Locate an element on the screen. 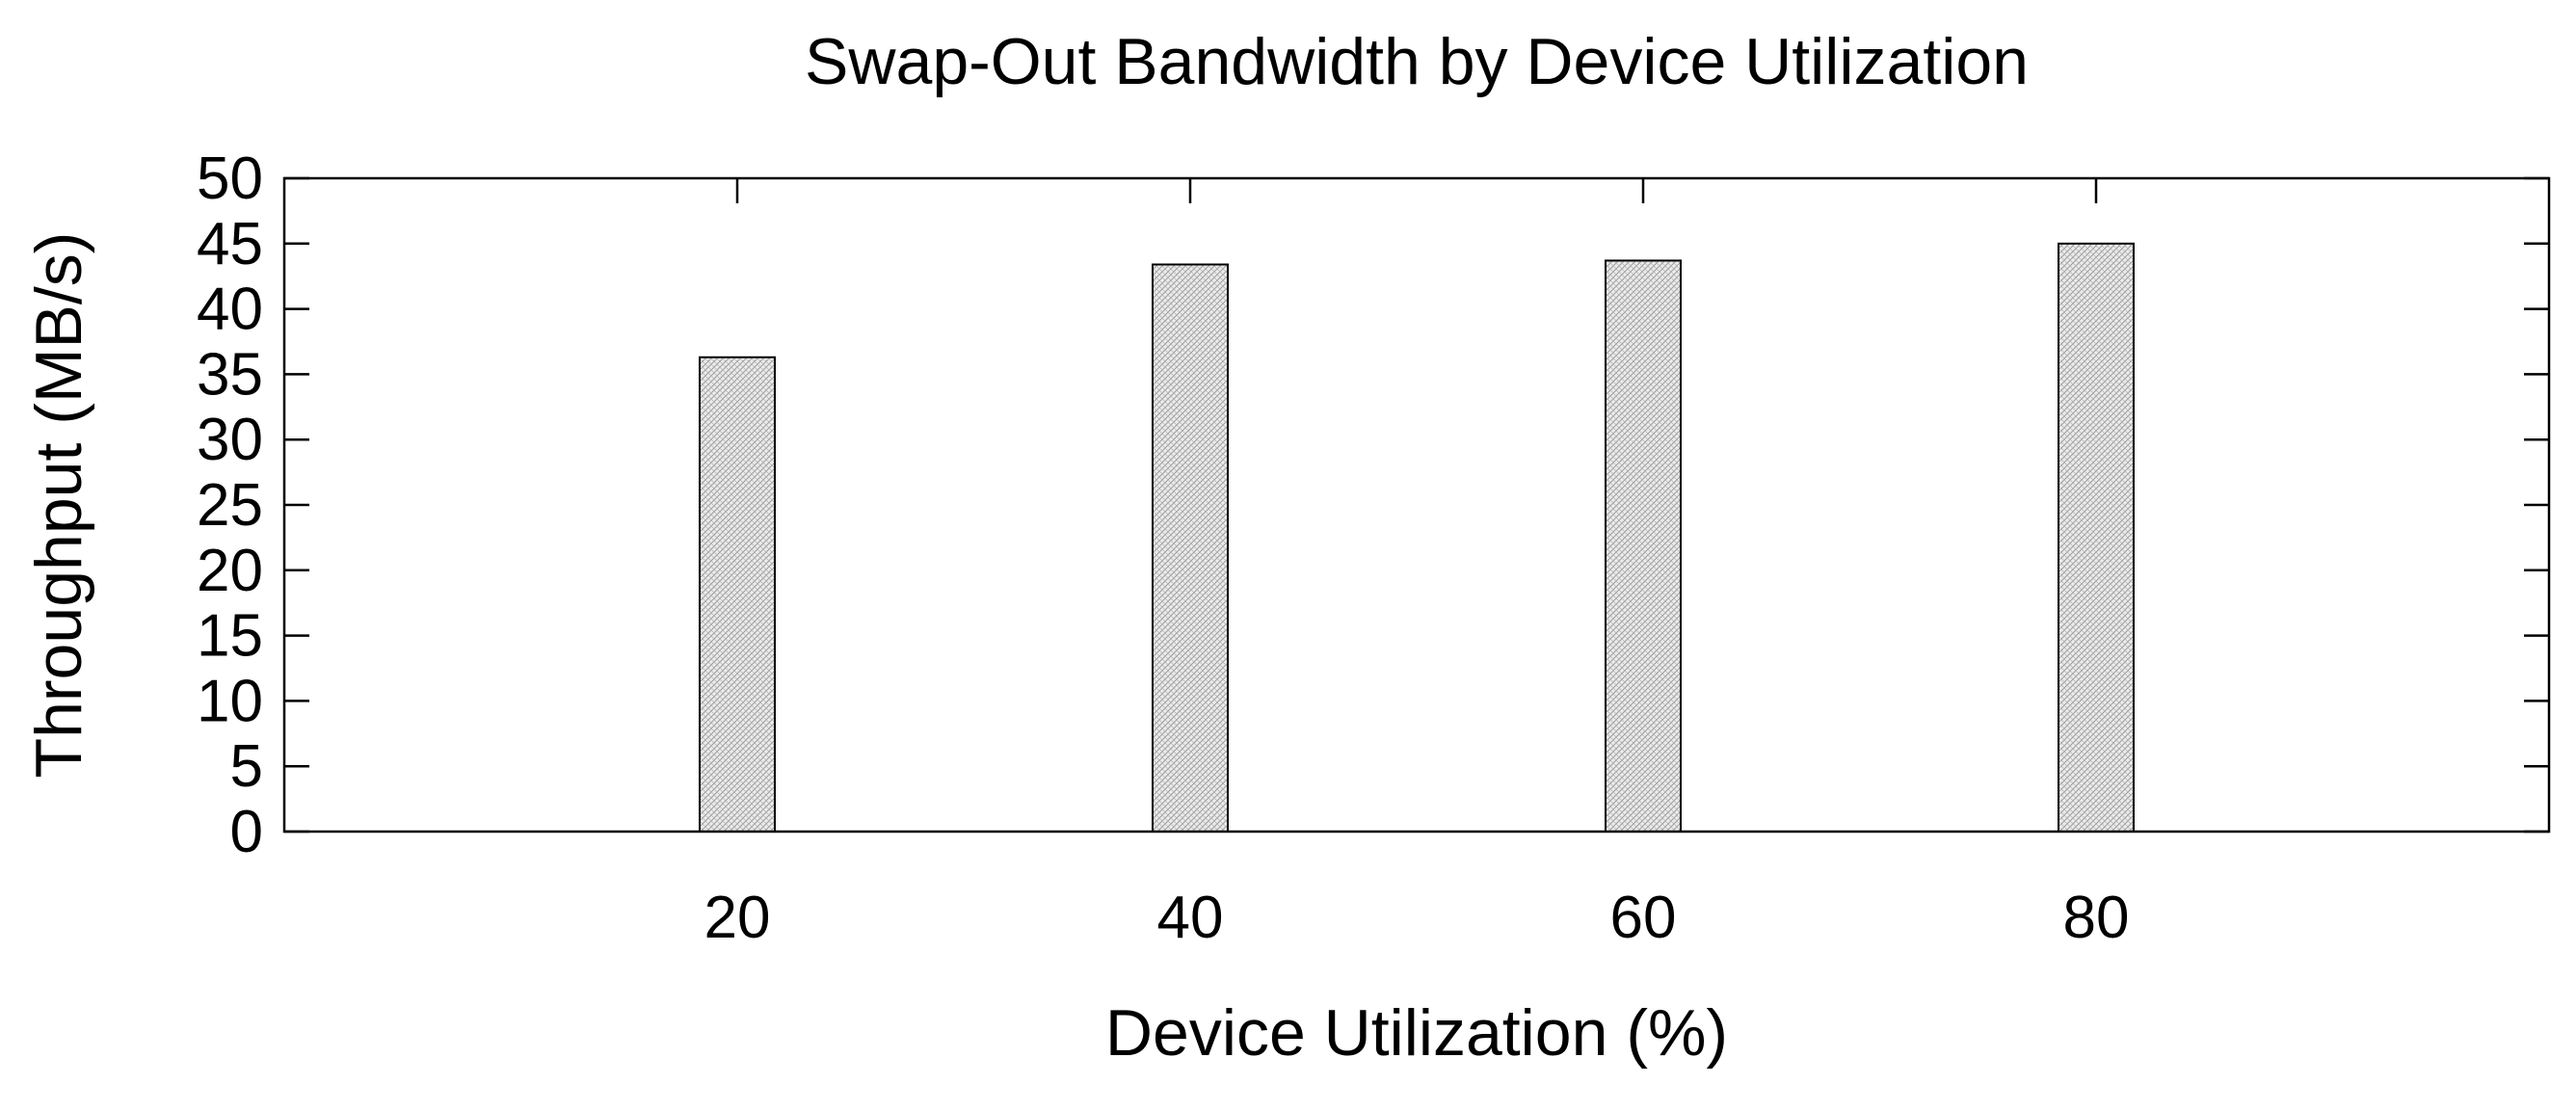  y-tick-label-30: 30 is located at coordinates (230, 440).